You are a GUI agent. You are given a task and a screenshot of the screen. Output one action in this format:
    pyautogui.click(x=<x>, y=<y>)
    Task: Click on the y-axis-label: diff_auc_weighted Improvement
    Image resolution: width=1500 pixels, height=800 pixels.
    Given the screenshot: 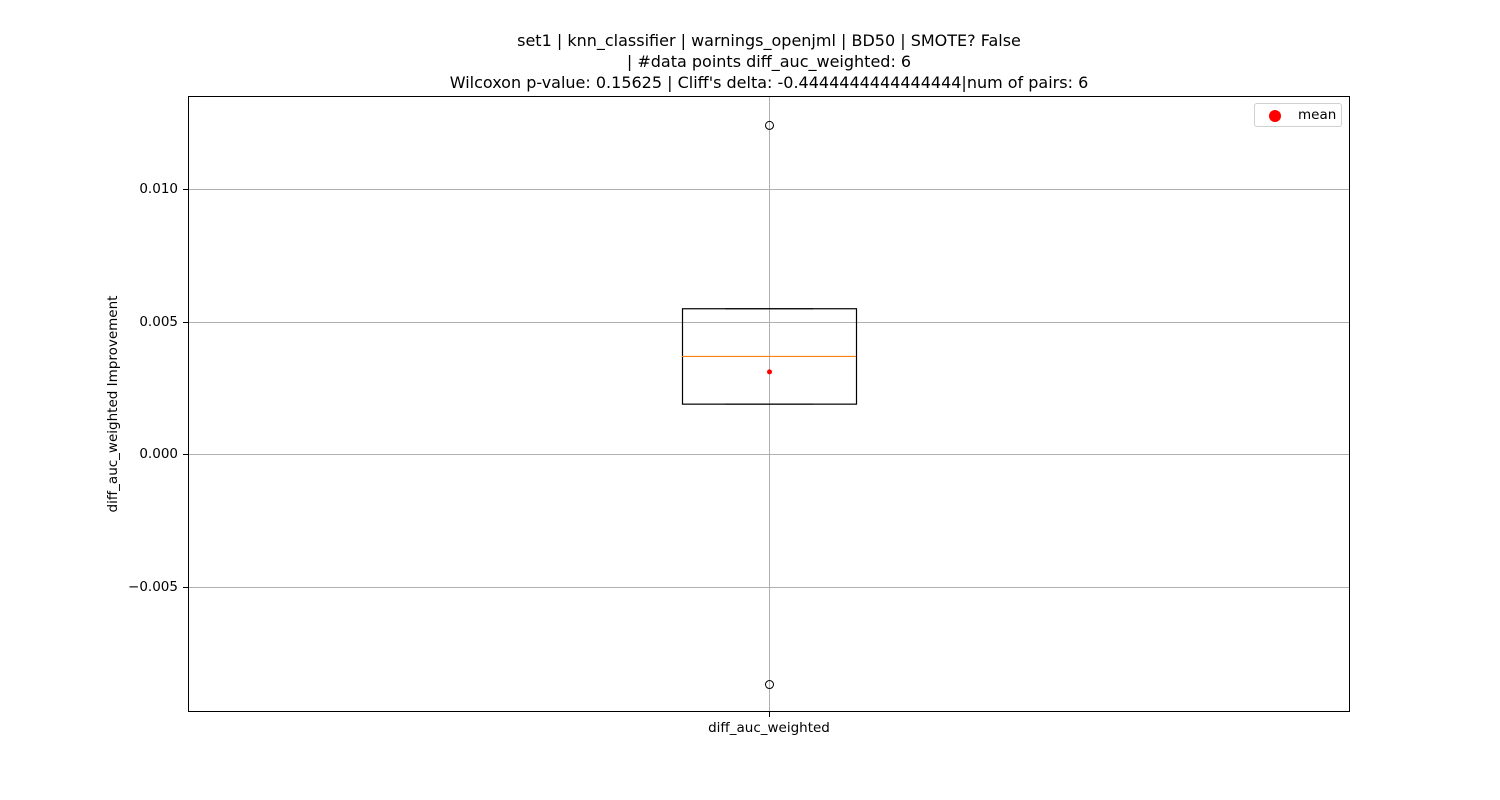 What is the action you would take?
    pyautogui.click(x=113, y=404)
    